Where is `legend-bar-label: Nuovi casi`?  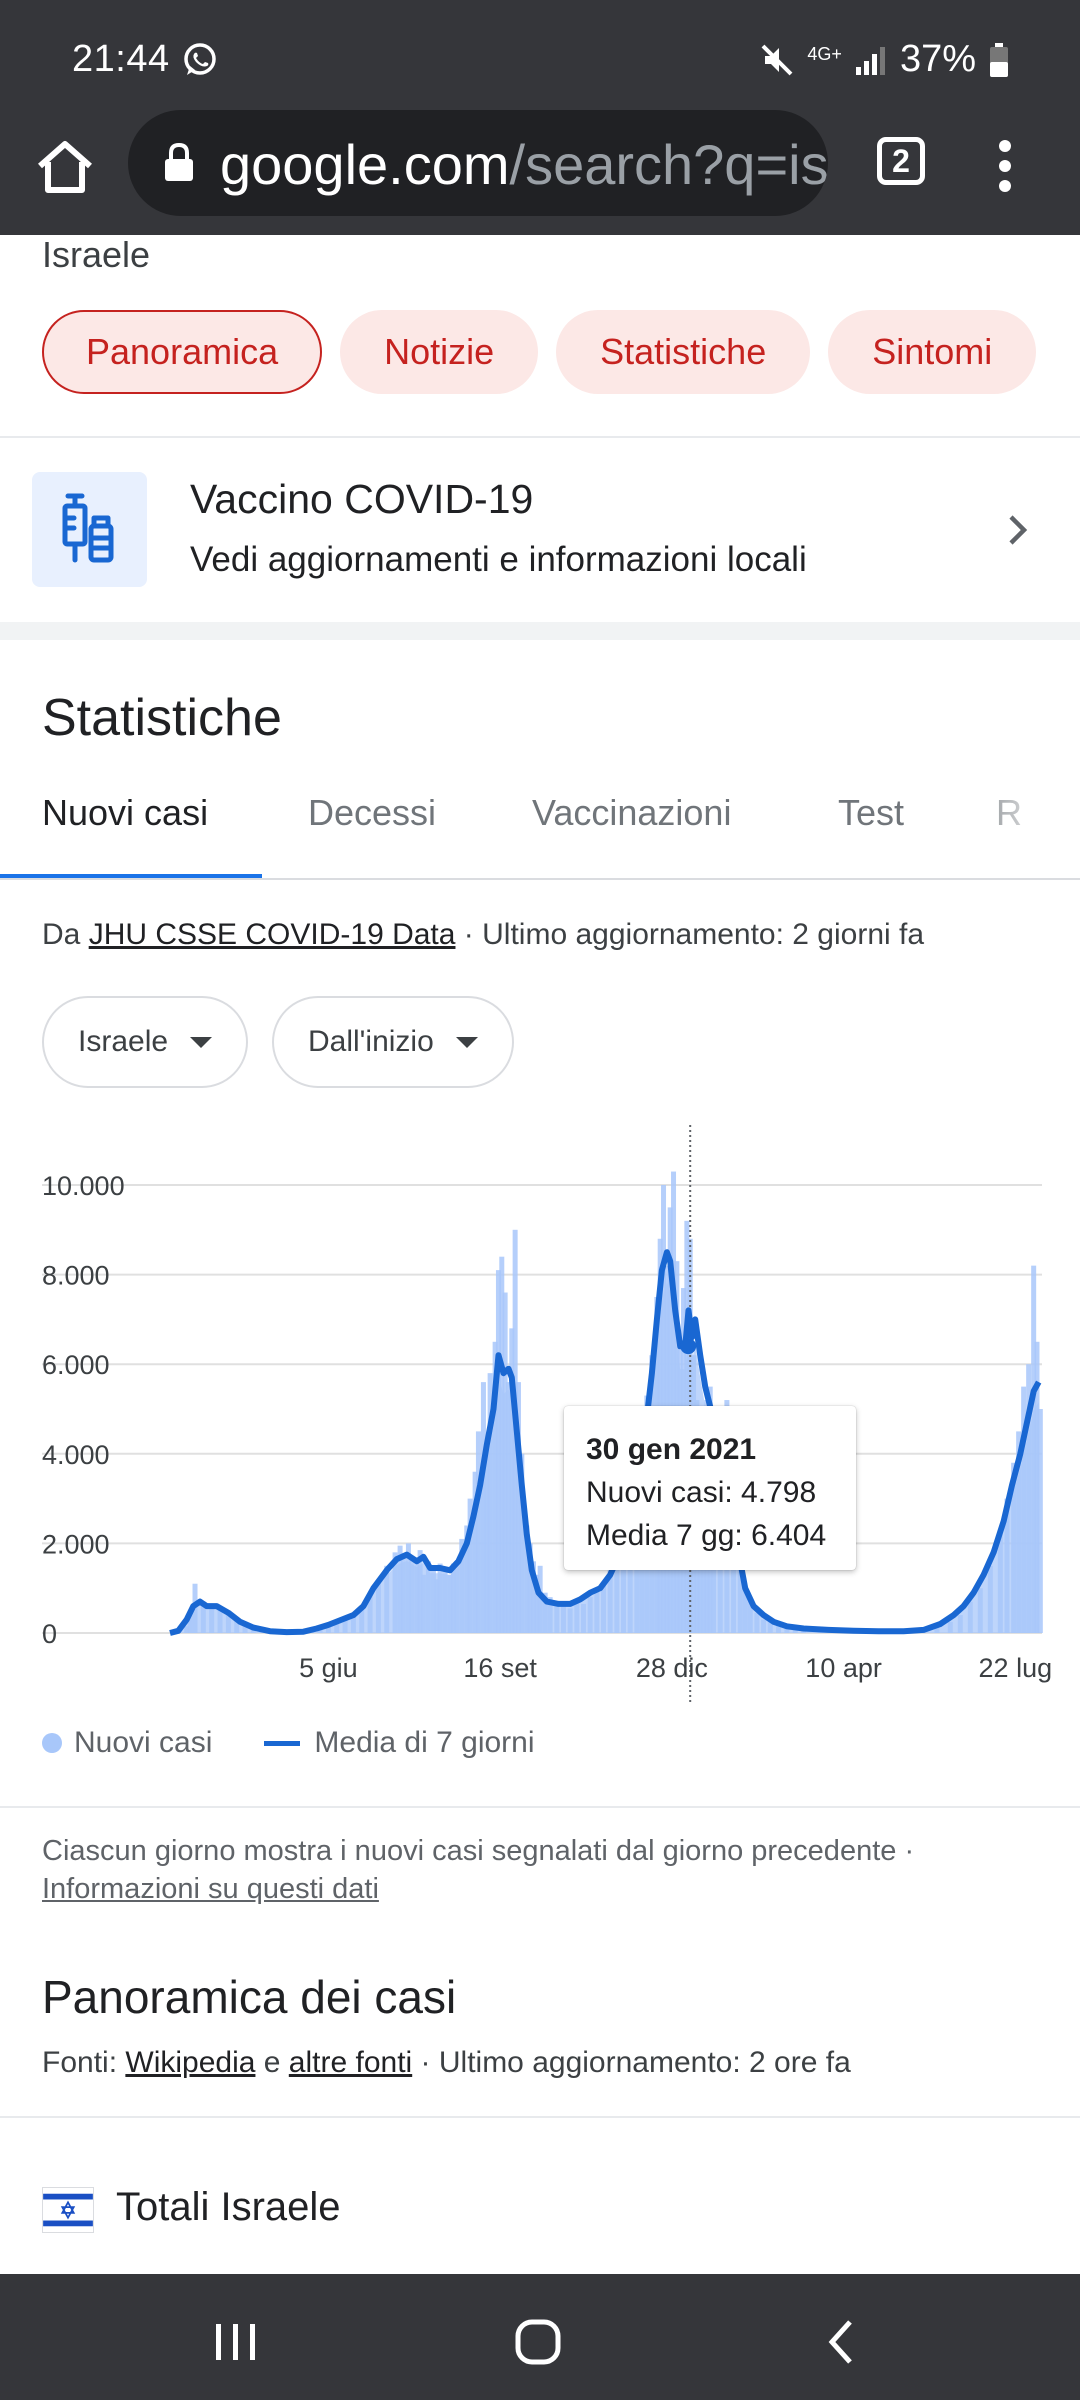 legend-bar-label: Nuovi casi is located at coordinates (143, 1742).